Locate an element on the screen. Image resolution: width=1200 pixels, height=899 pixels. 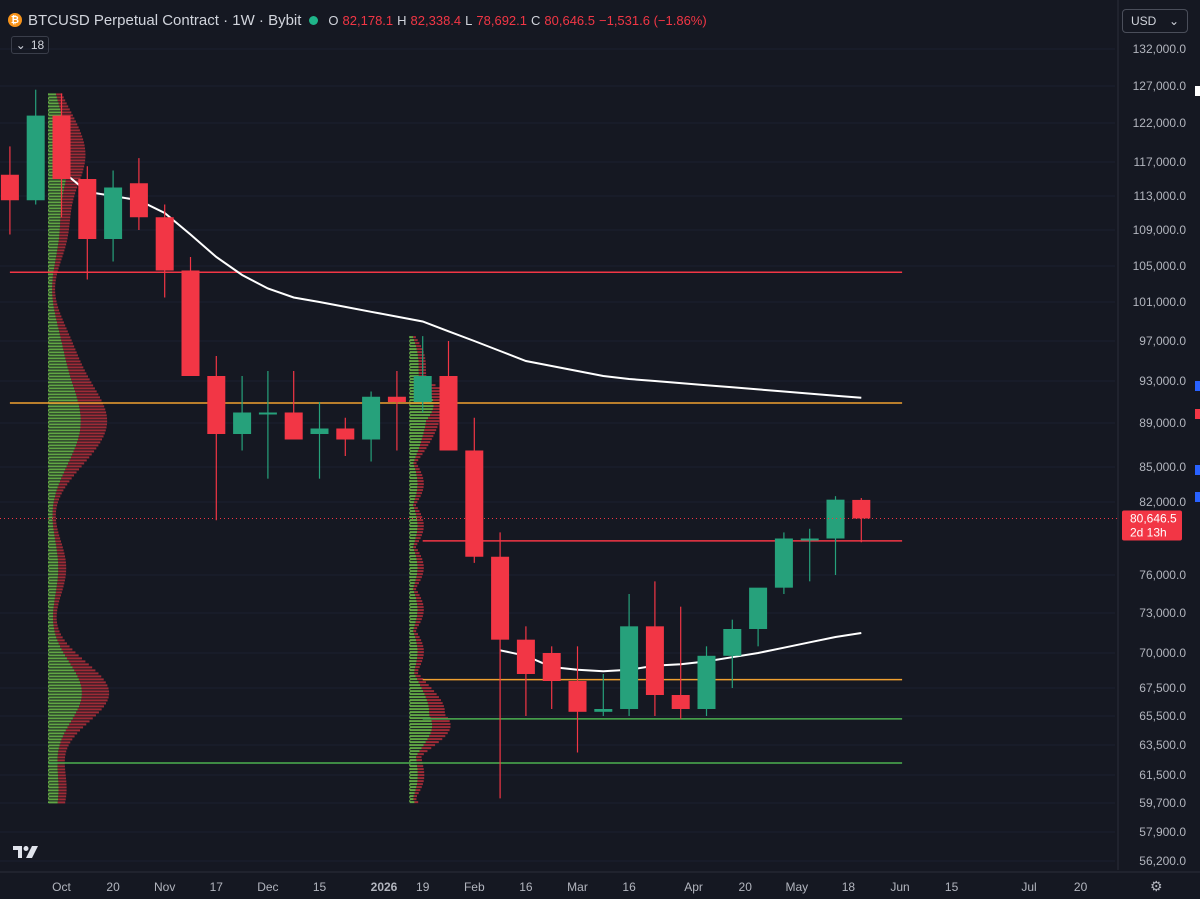
symbol-title: BTCUSD Perpetual Contract · 1W · Bybit is located at coordinates (165, 20).